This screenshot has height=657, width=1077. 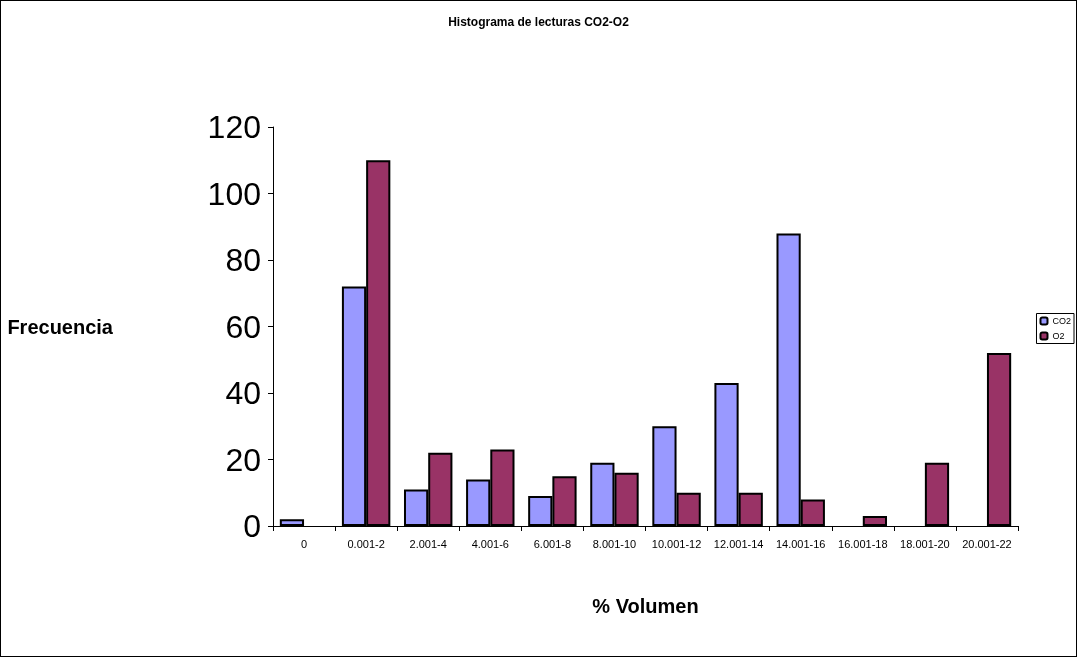 I want to click on x-tick-label: 4.001-6, so click(x=490, y=543).